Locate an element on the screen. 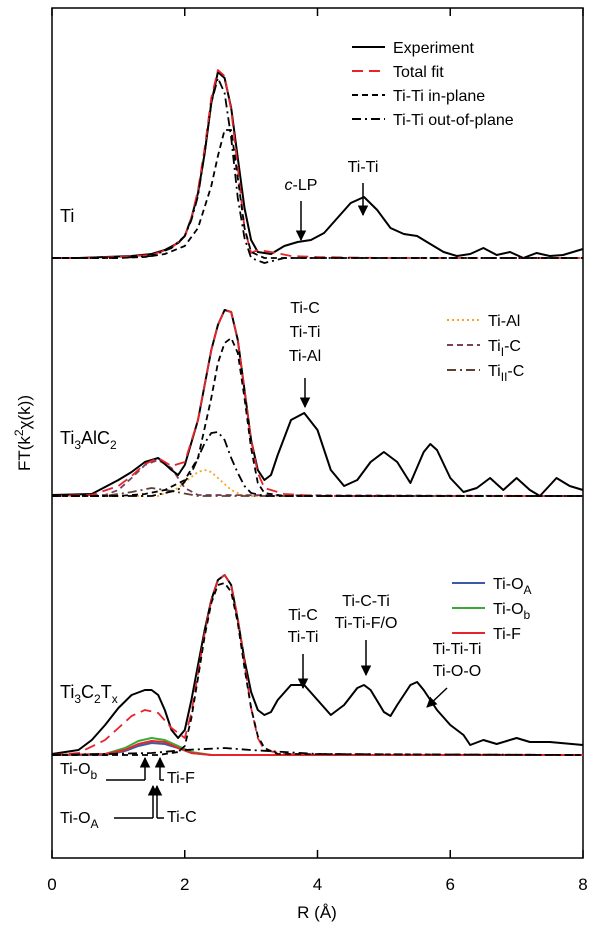  annotation-text: Ti-OA is located at coordinates (79, 820).